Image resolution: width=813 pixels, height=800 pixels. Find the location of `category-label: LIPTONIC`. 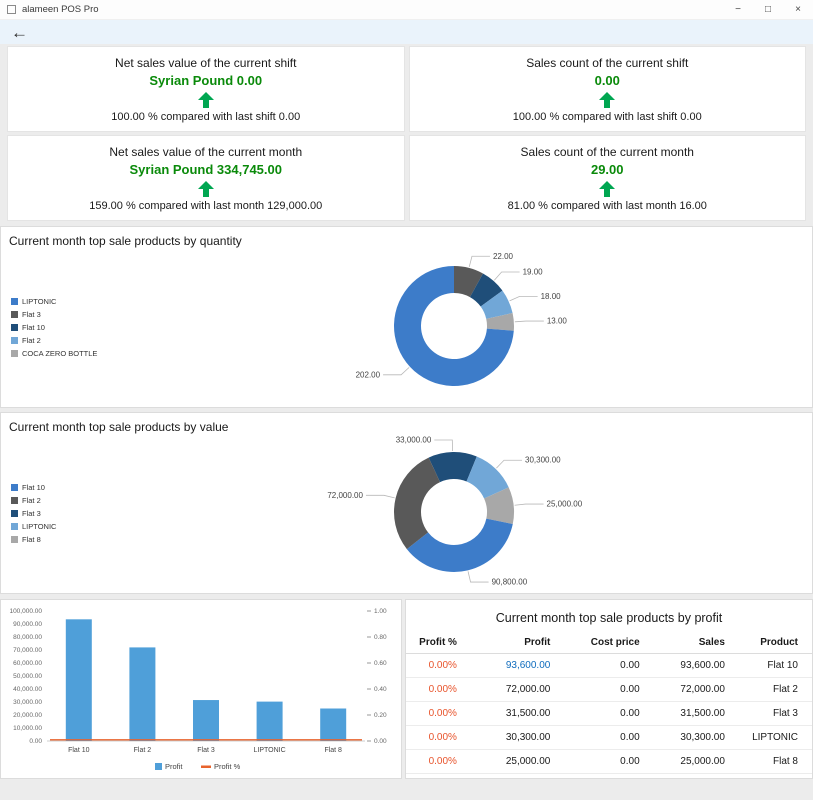

category-label: LIPTONIC is located at coordinates (270, 750).